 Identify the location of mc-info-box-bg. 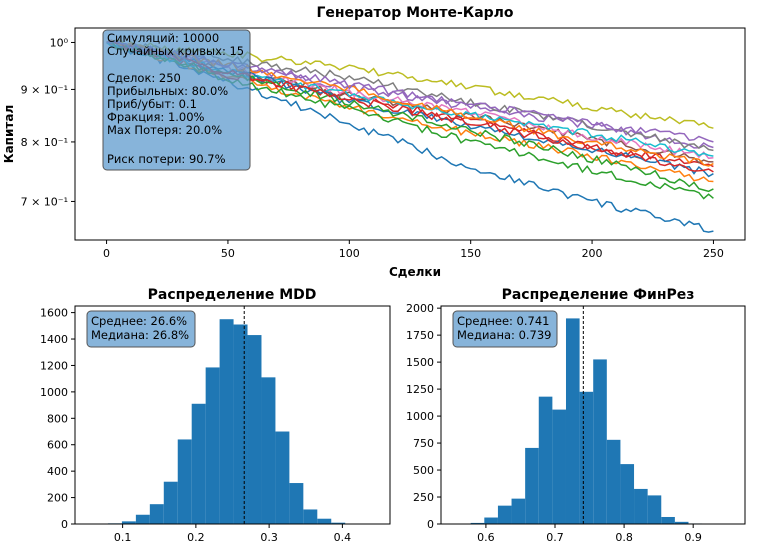
(176, 100).